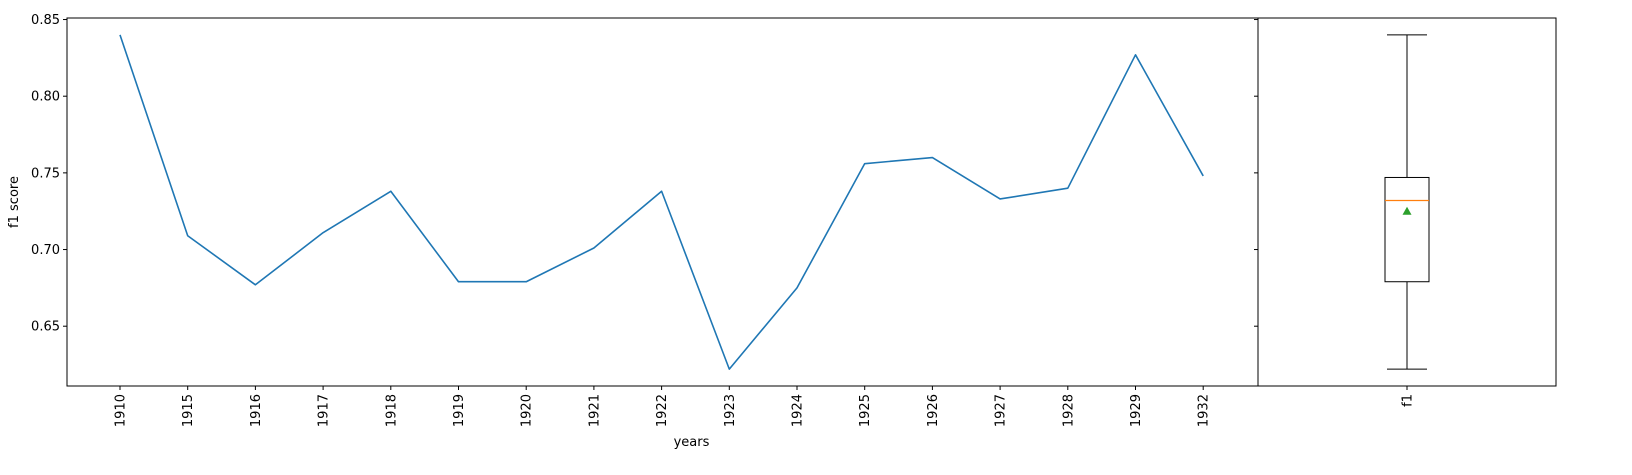 Image resolution: width=1632 pixels, height=475 pixels. What do you see at coordinates (662, 410) in the screenshot?
I see `x-tick-label: 1922` at bounding box center [662, 410].